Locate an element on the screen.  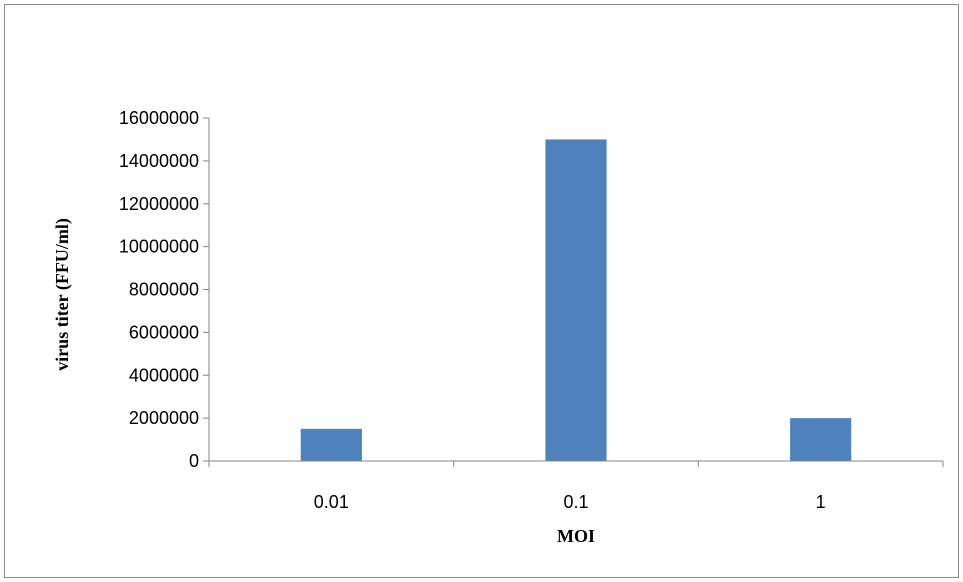
y-tick-label: 4000000 is located at coordinates (164, 375).